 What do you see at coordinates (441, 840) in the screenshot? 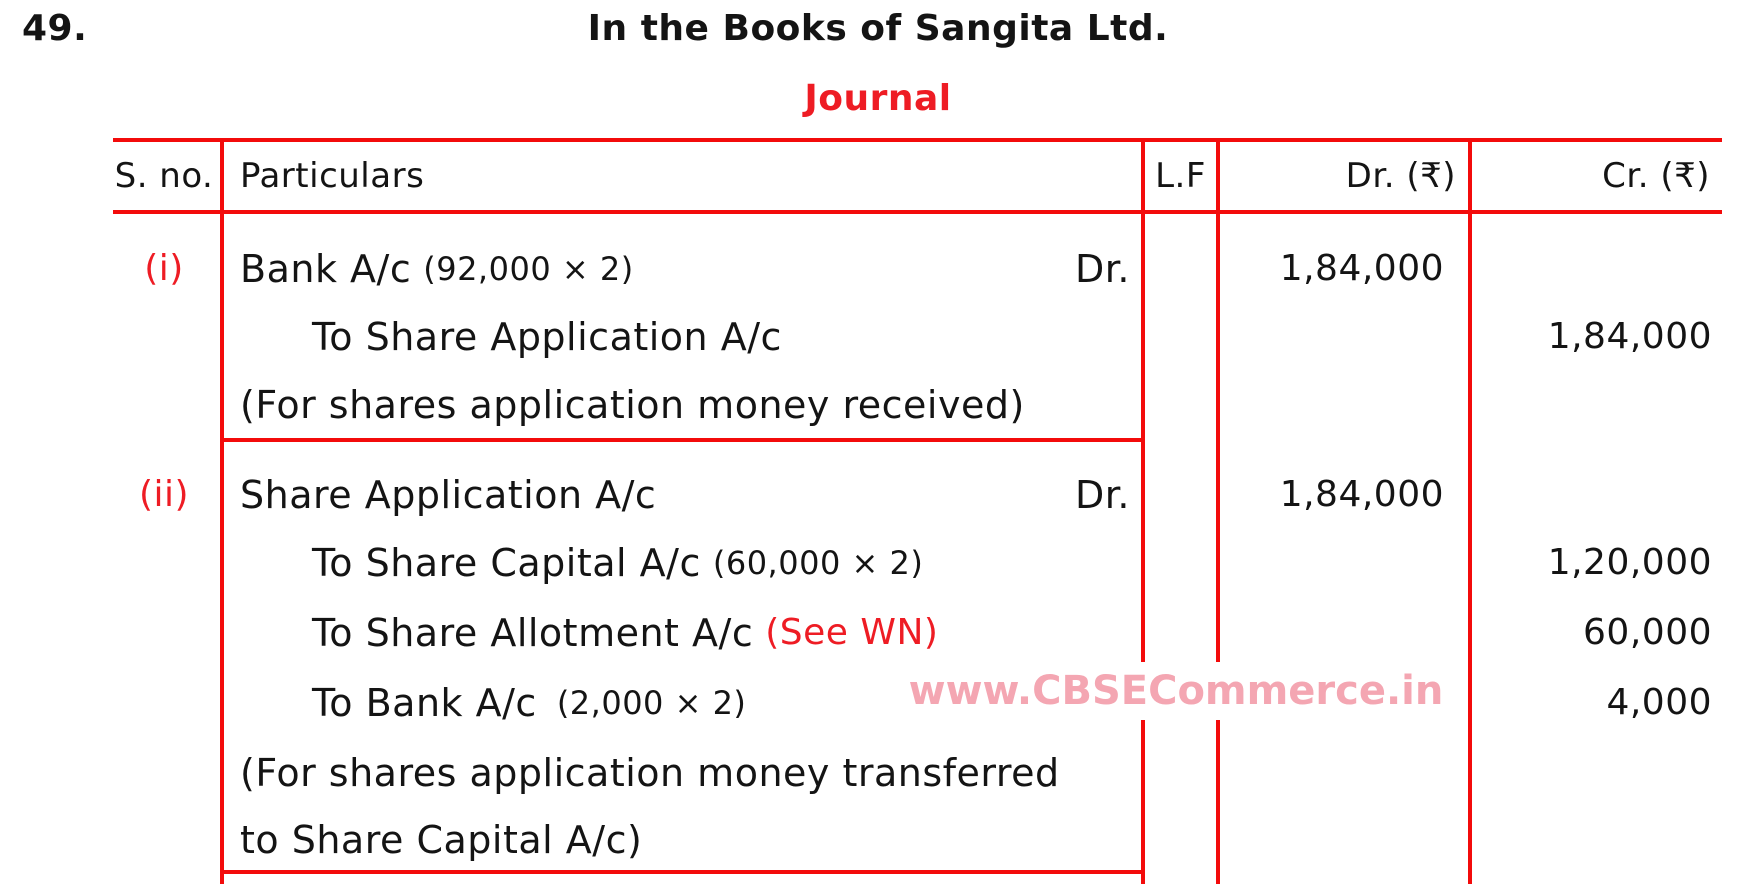
I see `narration-text: to Share Capital A/c)` at bounding box center [441, 840].